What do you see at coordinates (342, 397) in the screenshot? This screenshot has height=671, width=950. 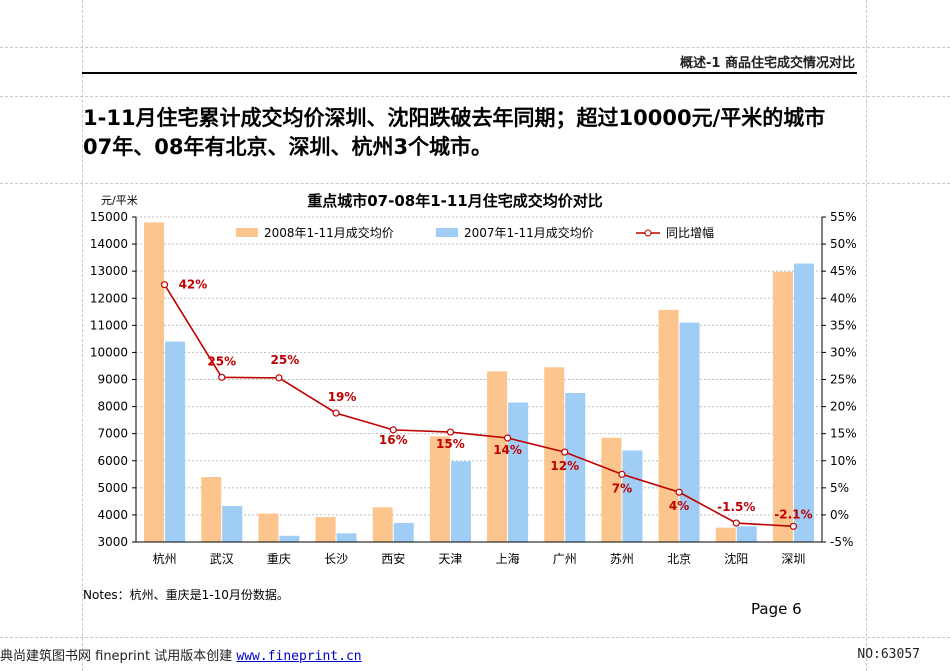 I see `growth-label-3: 19%` at bounding box center [342, 397].